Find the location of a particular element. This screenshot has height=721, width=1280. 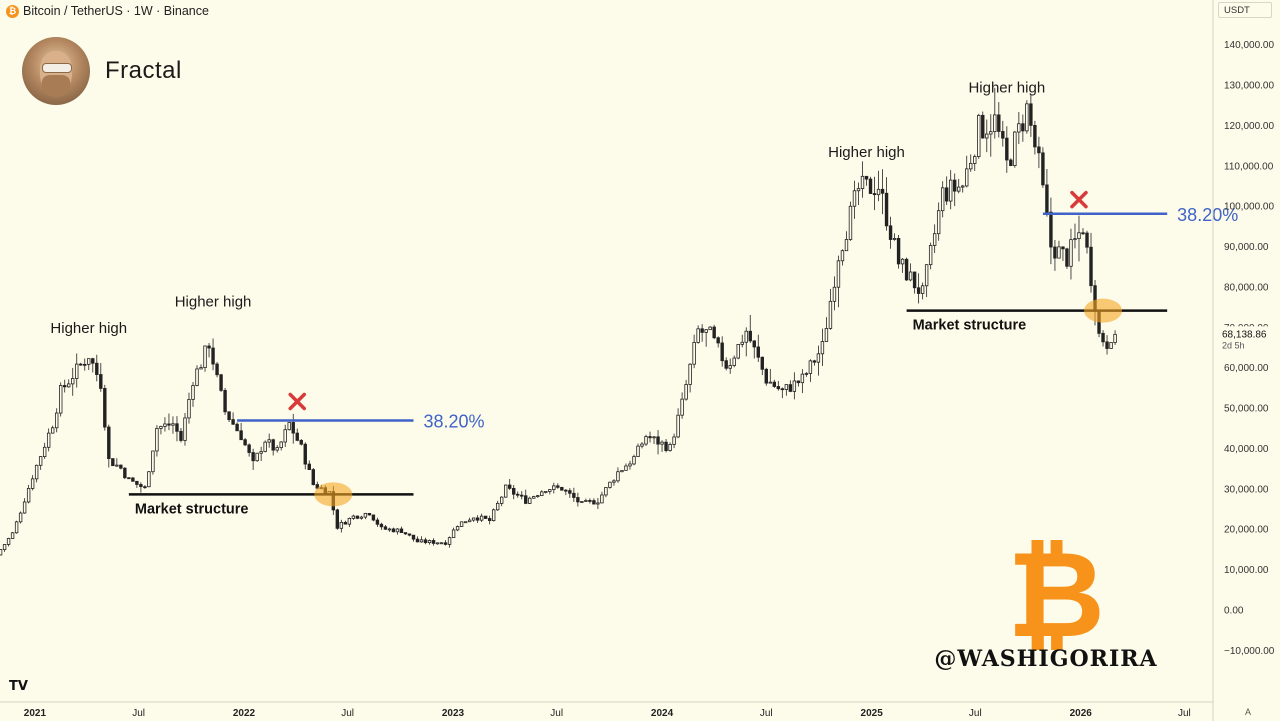

y-tick-label: 50,000.00 is located at coordinates (1246, 409).